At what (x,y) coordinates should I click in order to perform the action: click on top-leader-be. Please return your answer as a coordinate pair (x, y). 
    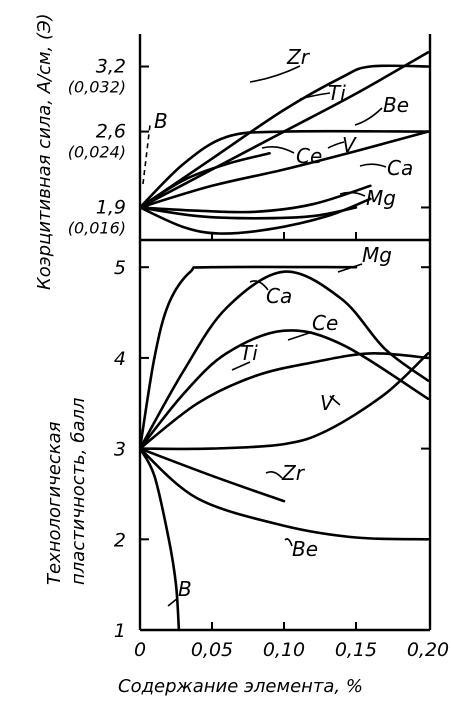
    Looking at the image, I should click on (368, 116).